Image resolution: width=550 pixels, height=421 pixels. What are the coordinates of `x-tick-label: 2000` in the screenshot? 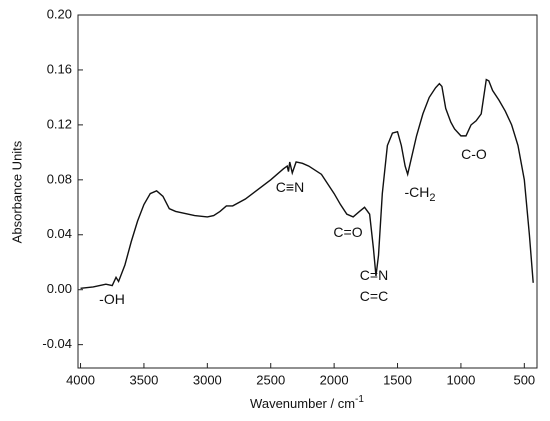 It's located at (334, 379).